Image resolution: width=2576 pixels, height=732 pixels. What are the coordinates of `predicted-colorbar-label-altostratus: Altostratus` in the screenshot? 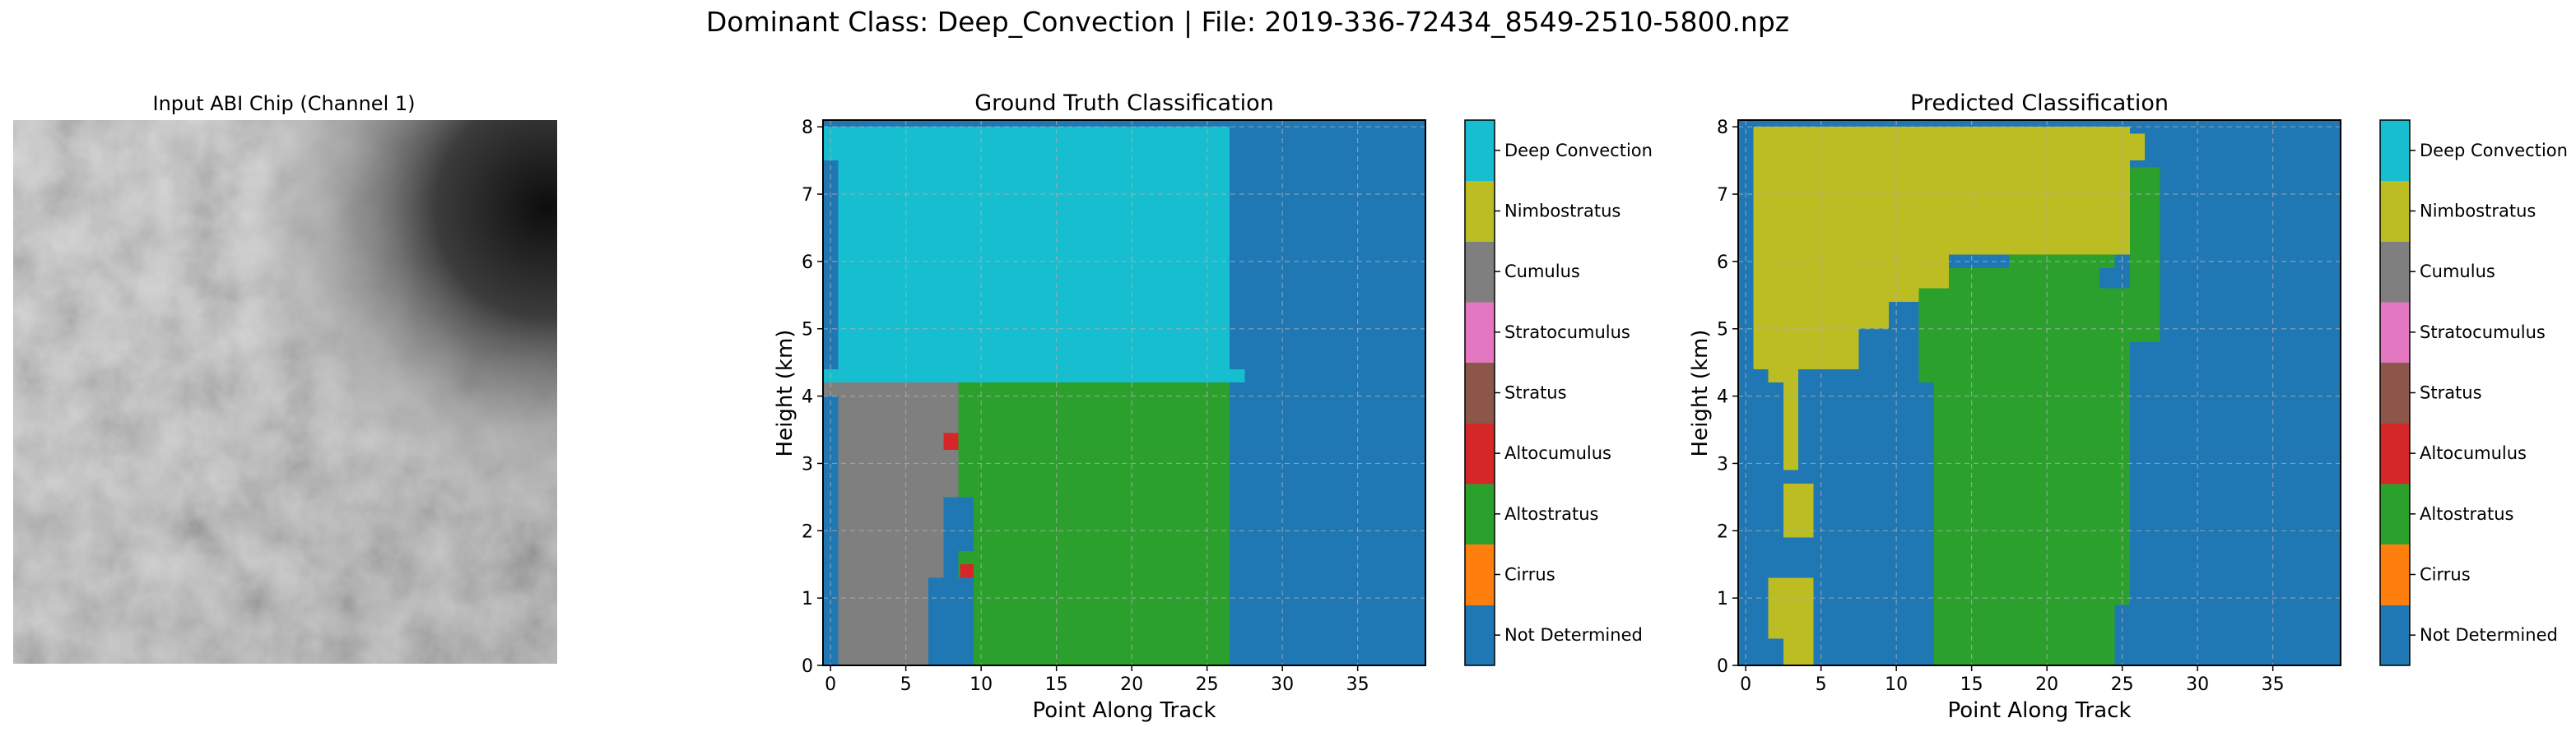 It's located at (2466, 514).